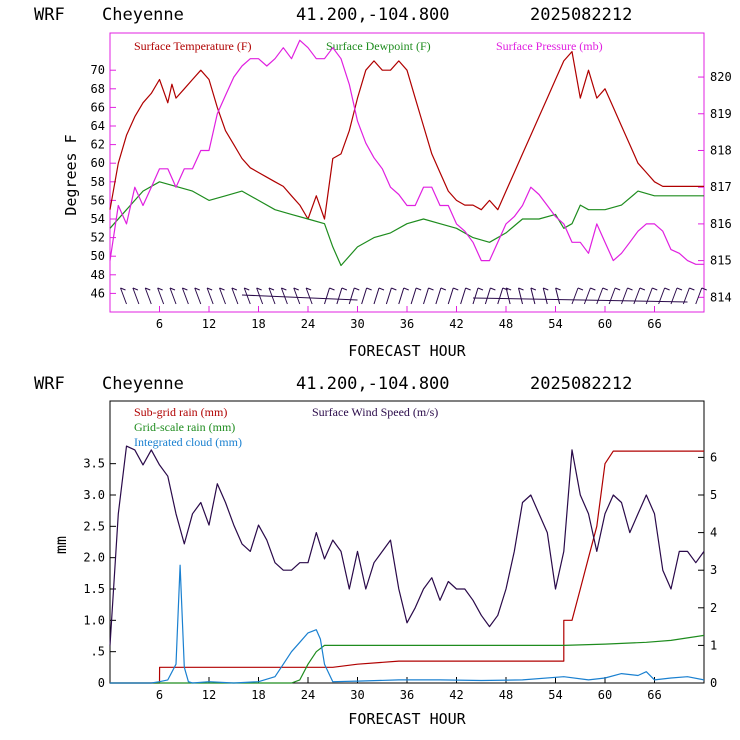 Image resolution: width=740 pixels, height=740 pixels. What do you see at coordinates (180, 412) in the screenshot?
I see `legend-subgrid-rain: Sub-grid rain (mm)` at bounding box center [180, 412].